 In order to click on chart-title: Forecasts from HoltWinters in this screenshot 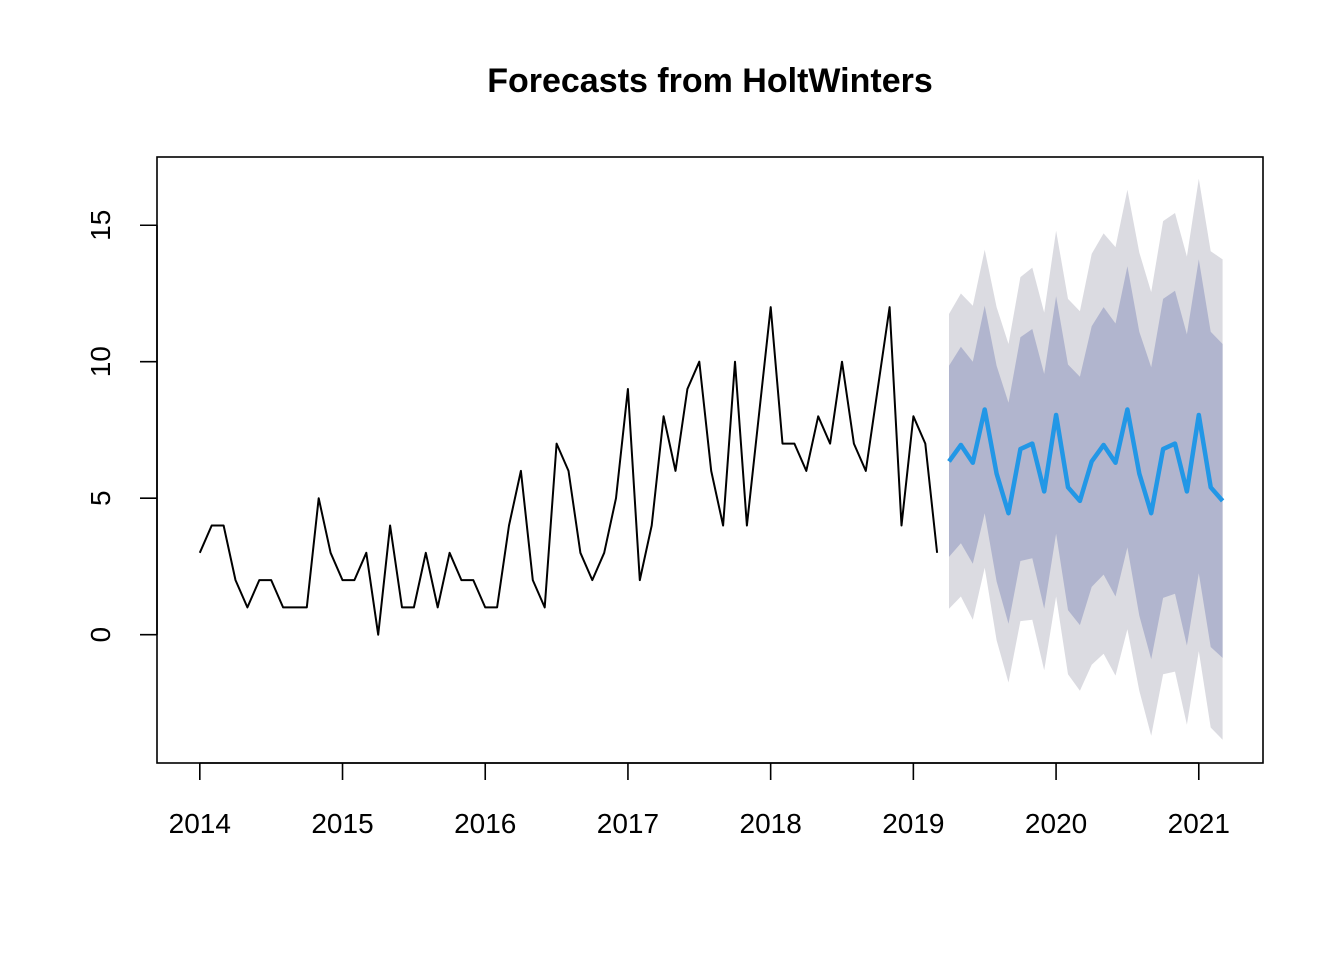, I will do `click(710, 81)`.